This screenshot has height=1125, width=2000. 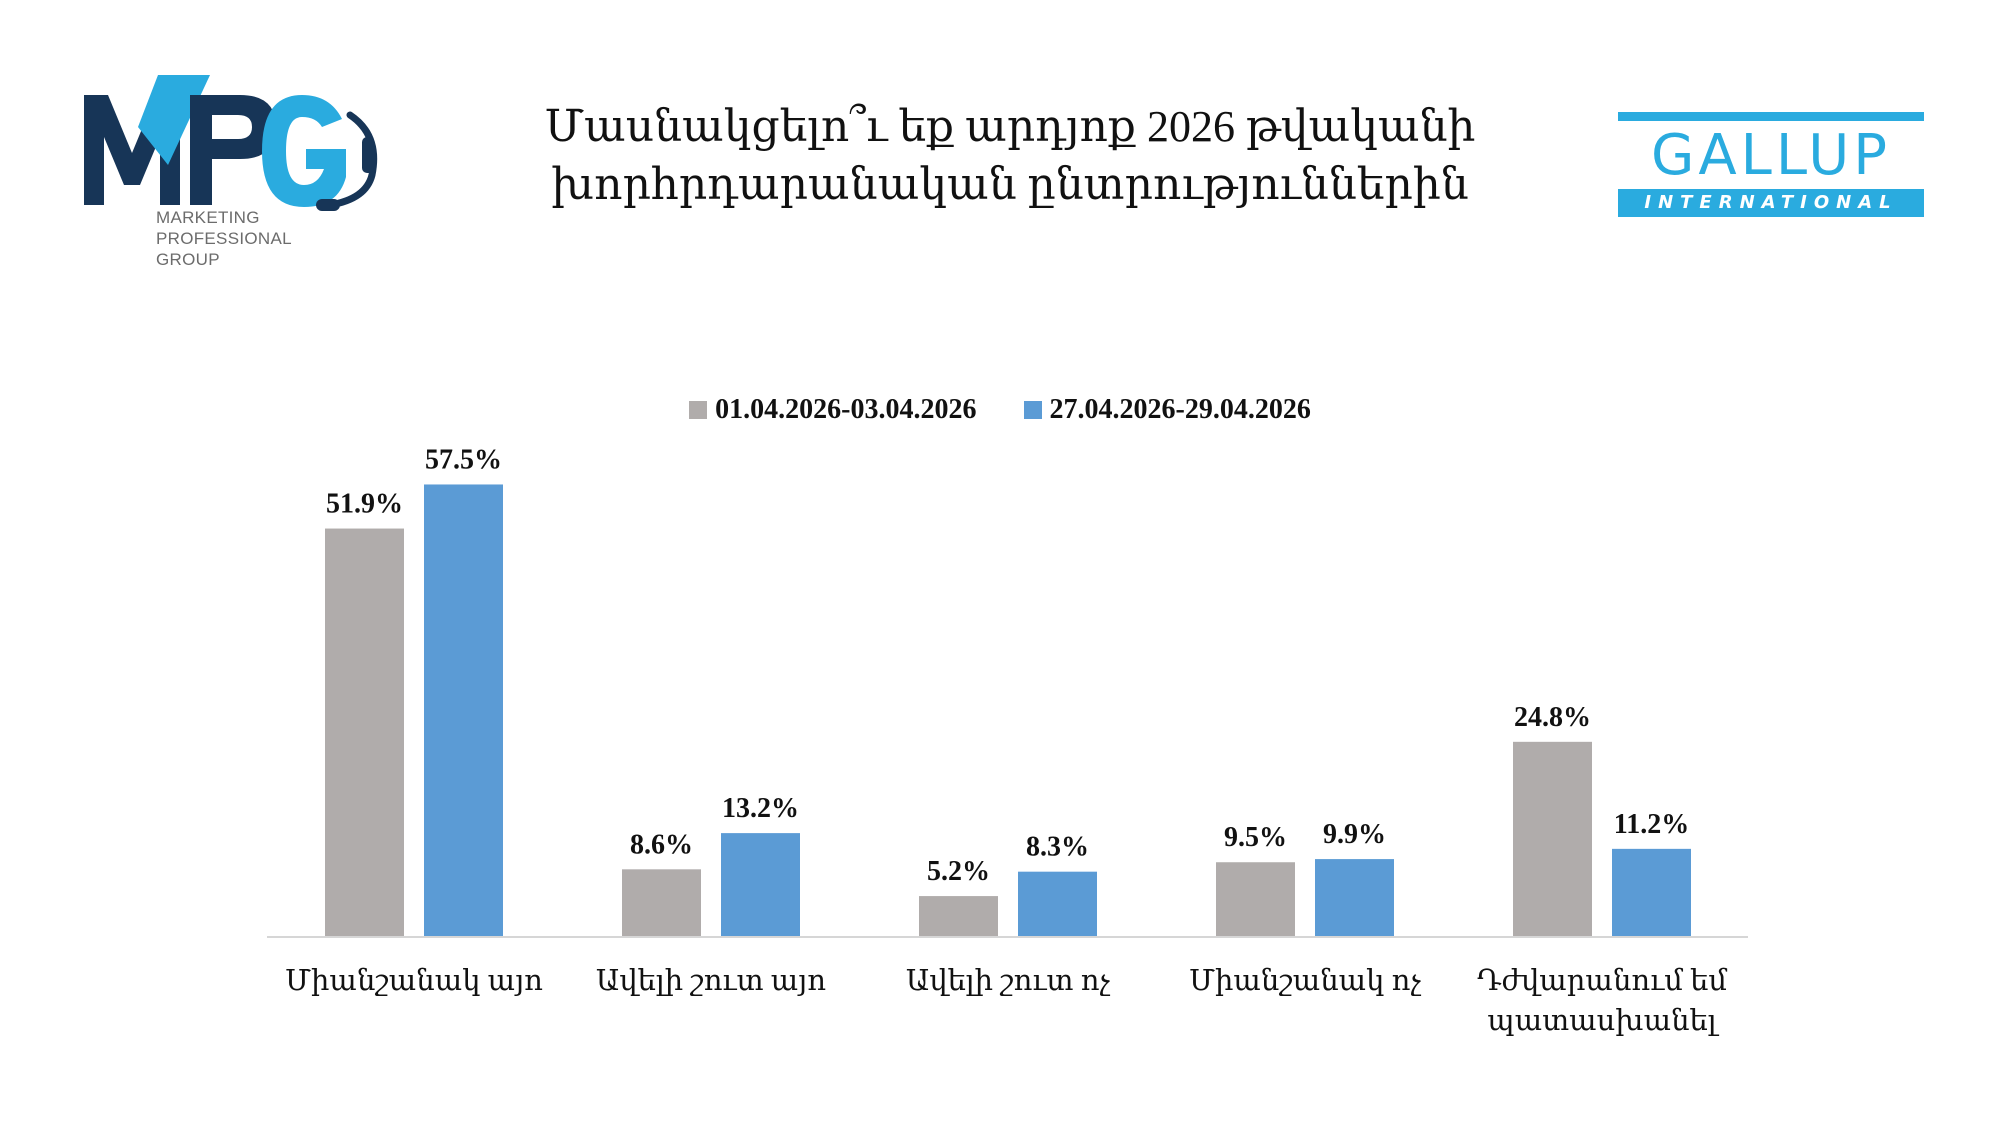 I want to click on category-label-3: Ավելի շուտ ոչ, so click(x=1008, y=981).